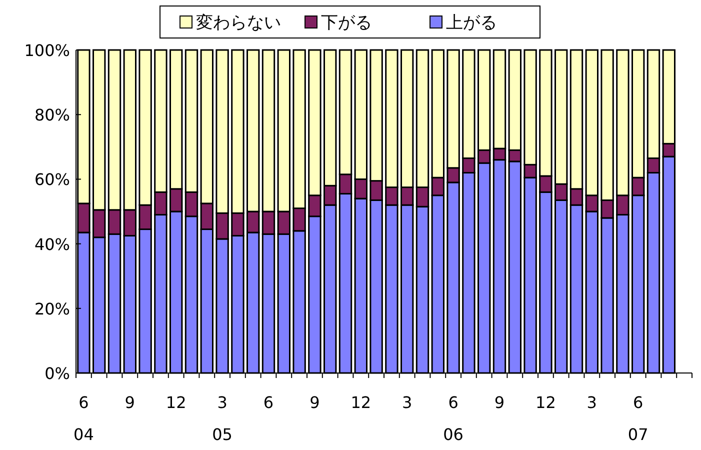 This screenshot has height=450, width=701. What do you see at coordinates (47, 50) in the screenshot?
I see `y-tick-label: 100%` at bounding box center [47, 50].